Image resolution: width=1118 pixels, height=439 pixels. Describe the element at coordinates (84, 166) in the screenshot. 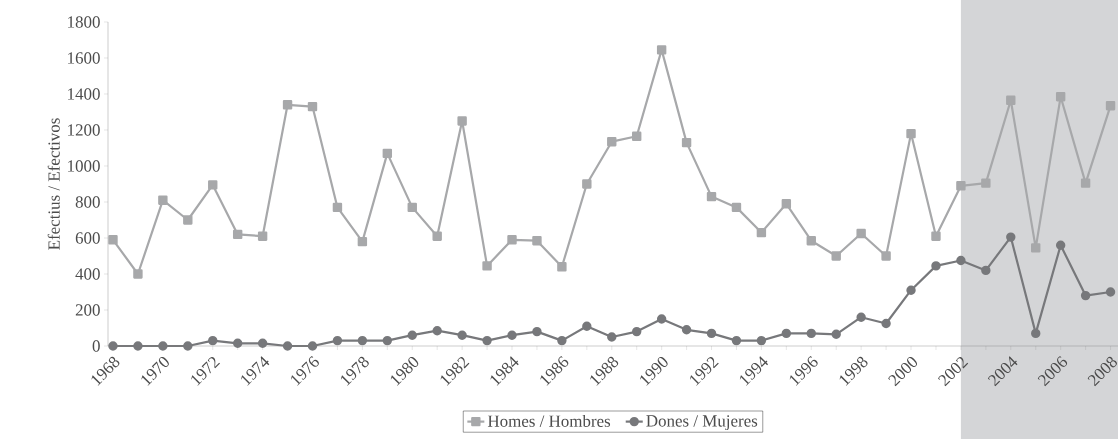

I see `y-tick-label: 1000` at that location.